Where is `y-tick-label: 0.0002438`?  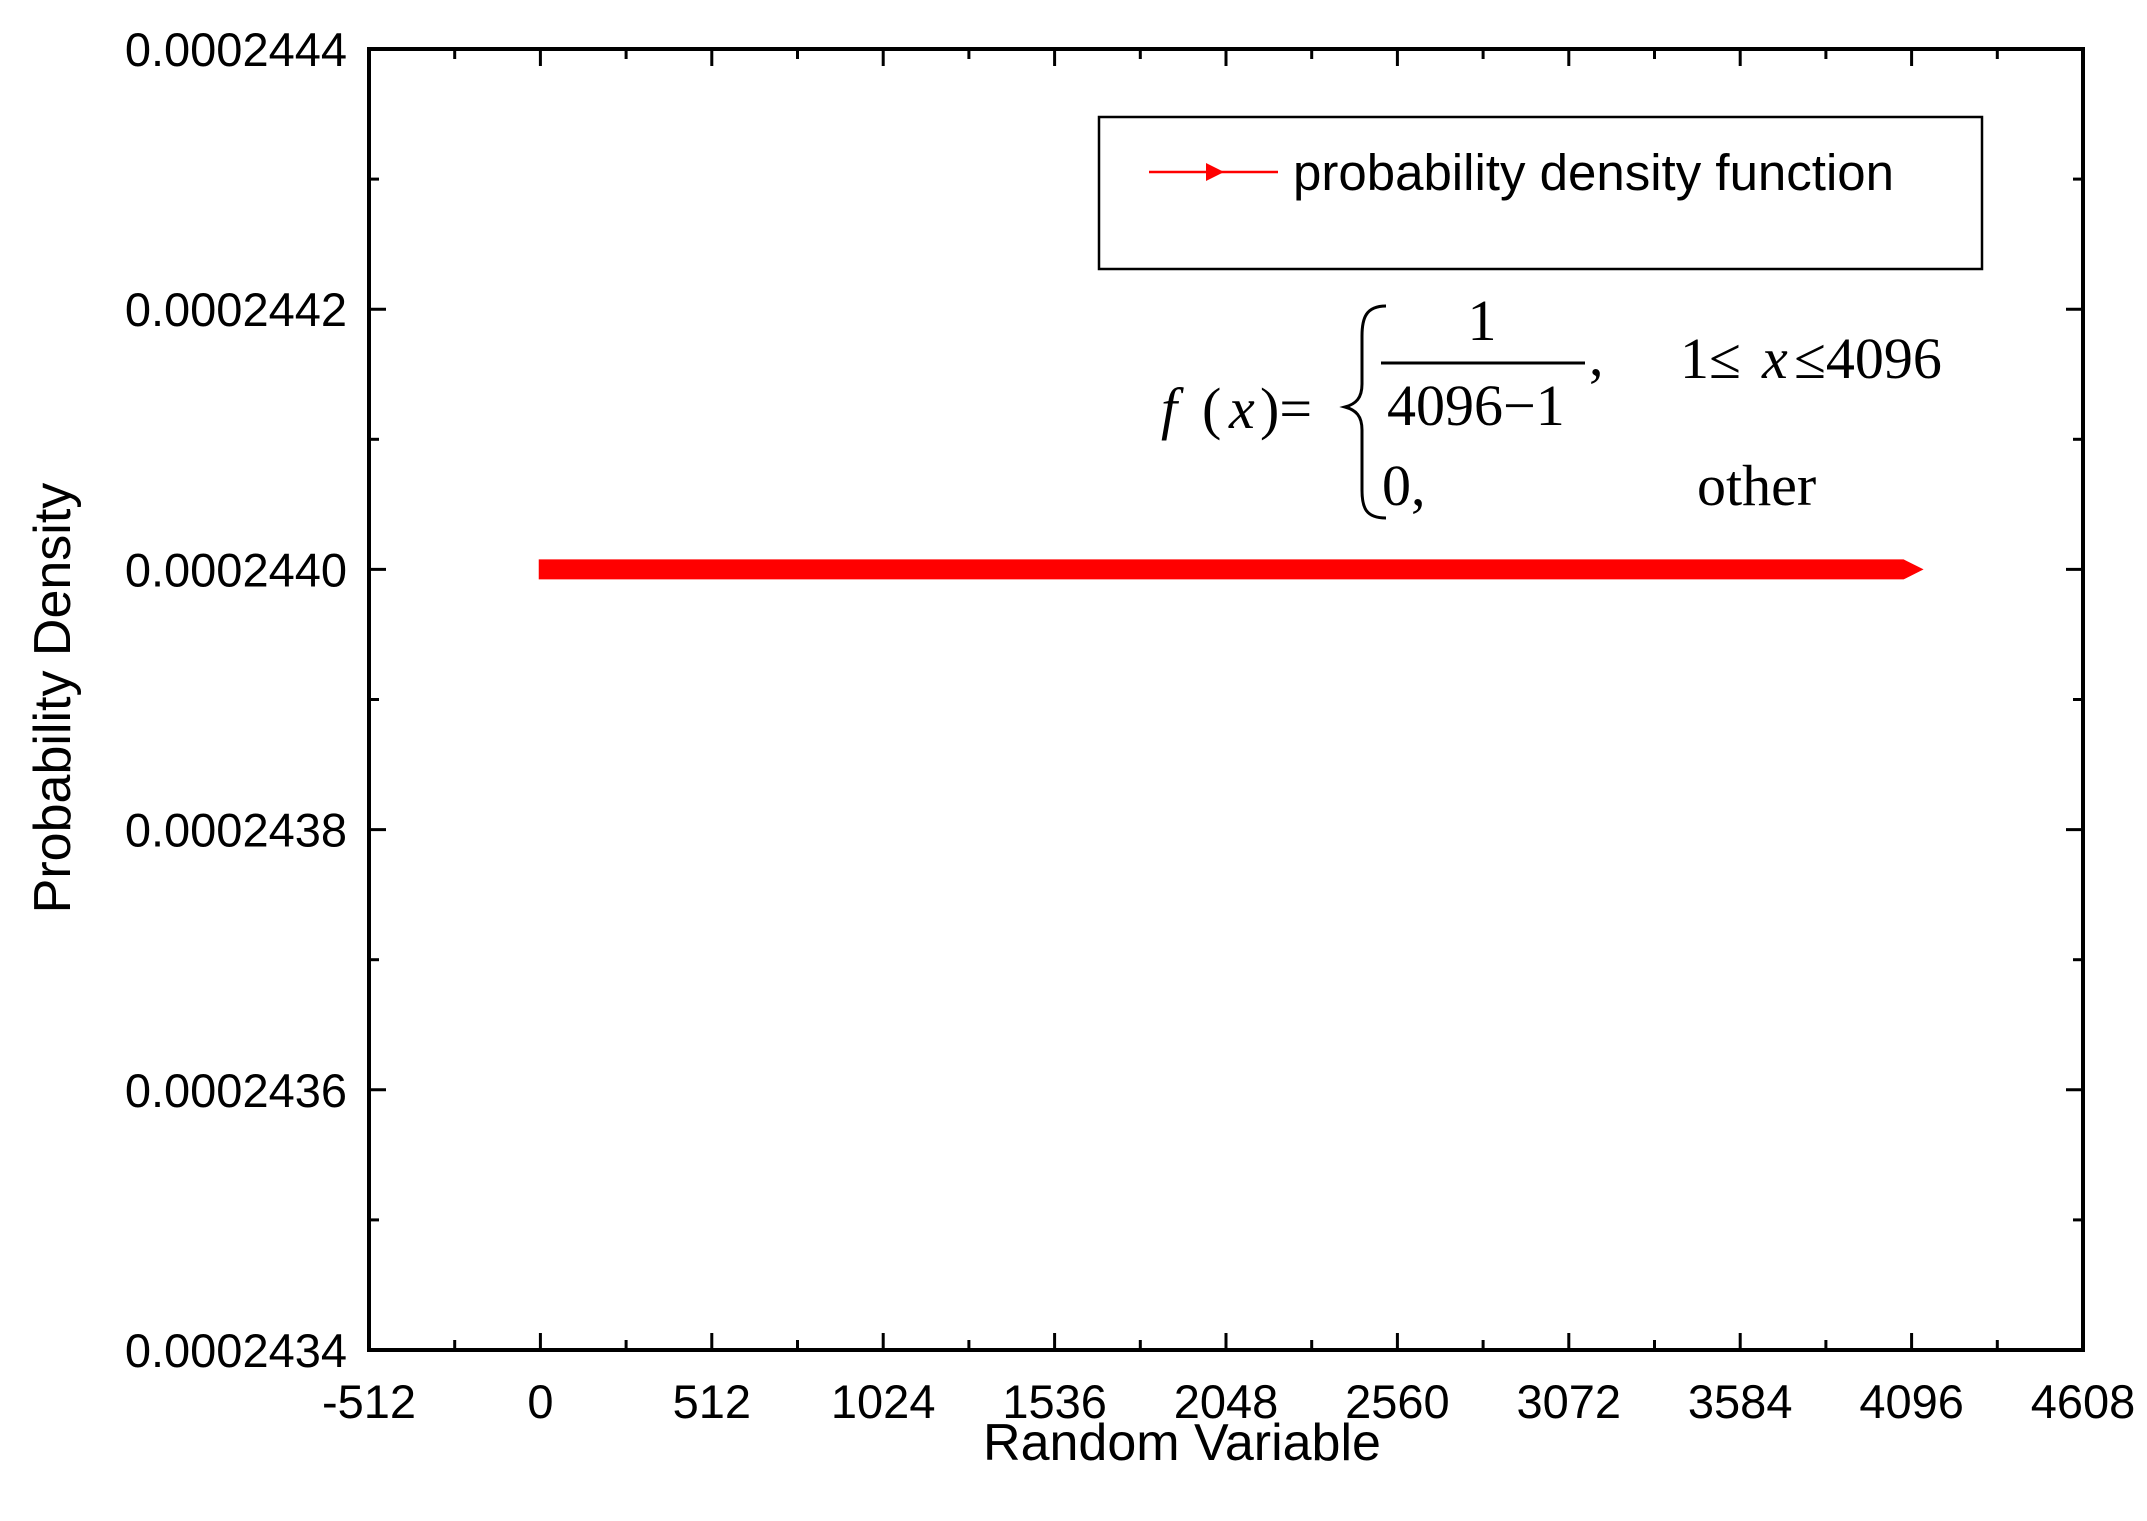 y-tick-label: 0.0002438 is located at coordinates (236, 830).